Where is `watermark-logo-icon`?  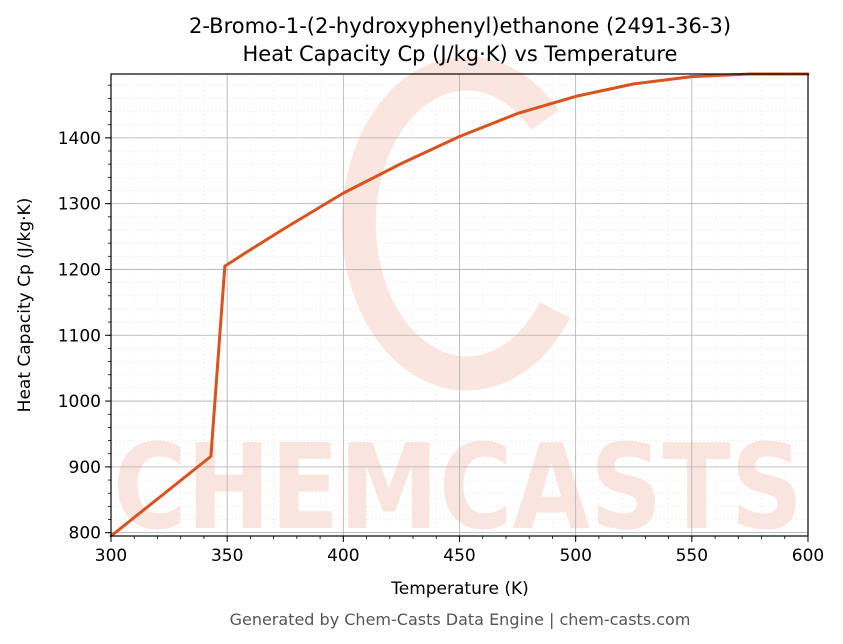 watermark-logo-icon is located at coordinates (456, 223).